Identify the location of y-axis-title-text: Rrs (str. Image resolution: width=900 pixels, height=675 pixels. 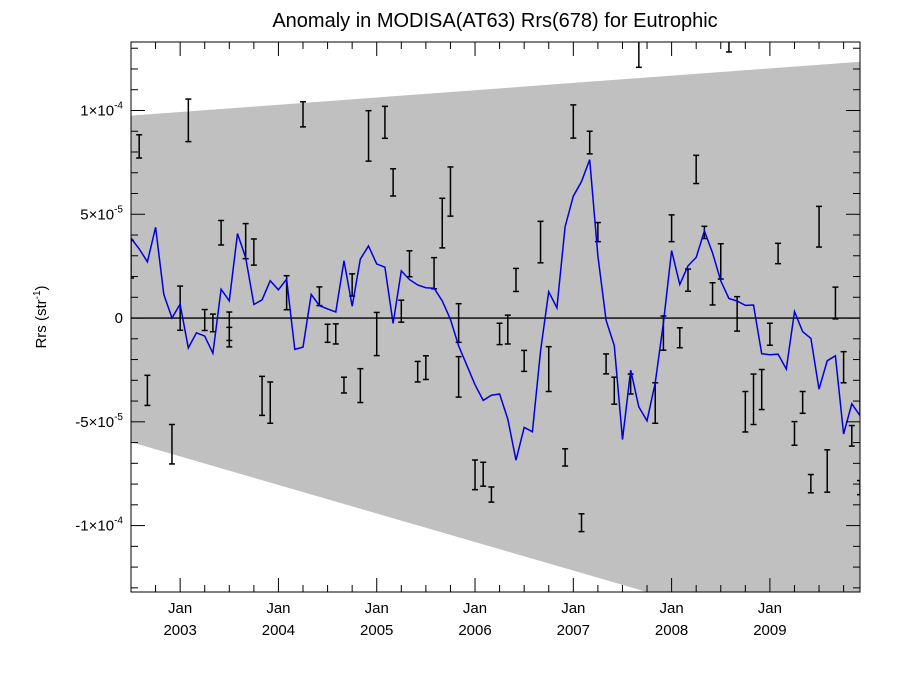
(41, 323).